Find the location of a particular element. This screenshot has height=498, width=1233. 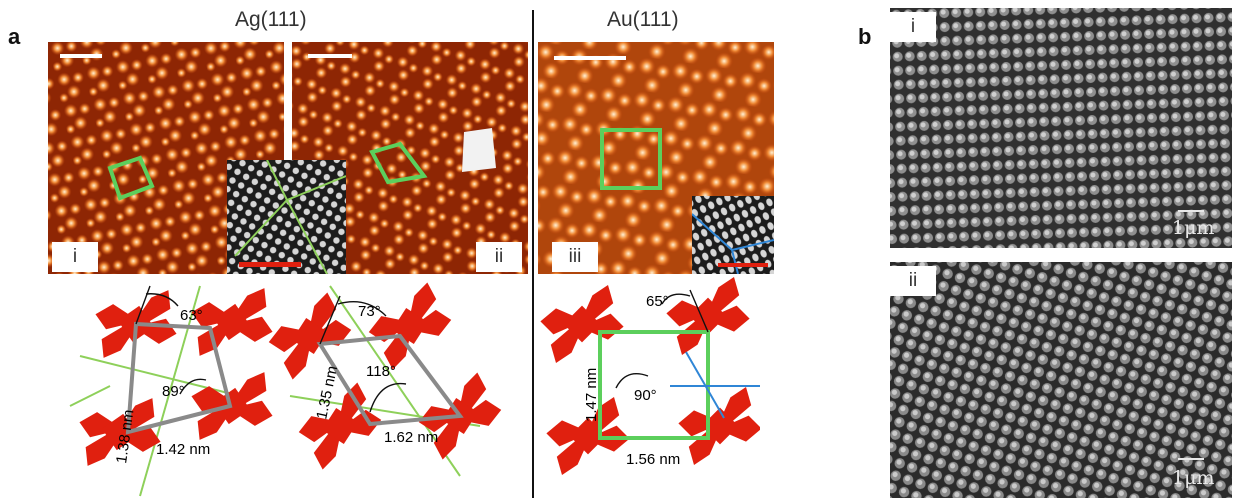

unit-cell-iii is located at coordinates (631, 159).